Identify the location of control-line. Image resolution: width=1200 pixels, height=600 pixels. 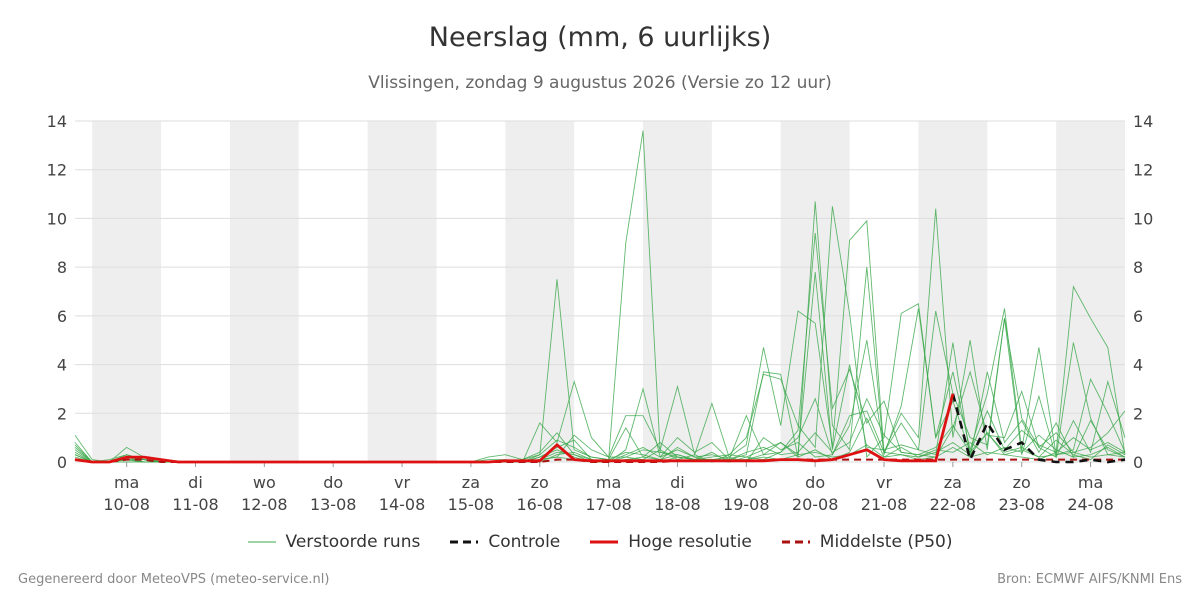
(1038, 428).